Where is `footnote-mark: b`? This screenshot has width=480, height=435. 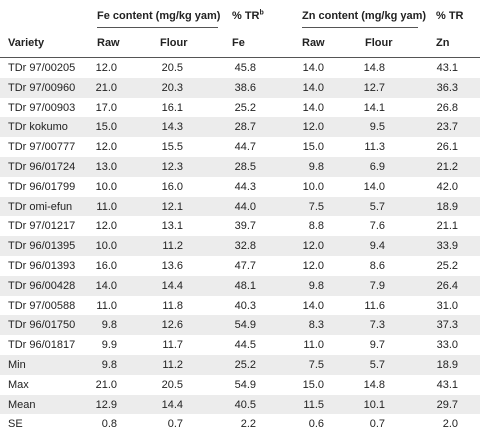 footnote-mark: b is located at coordinates (261, 13).